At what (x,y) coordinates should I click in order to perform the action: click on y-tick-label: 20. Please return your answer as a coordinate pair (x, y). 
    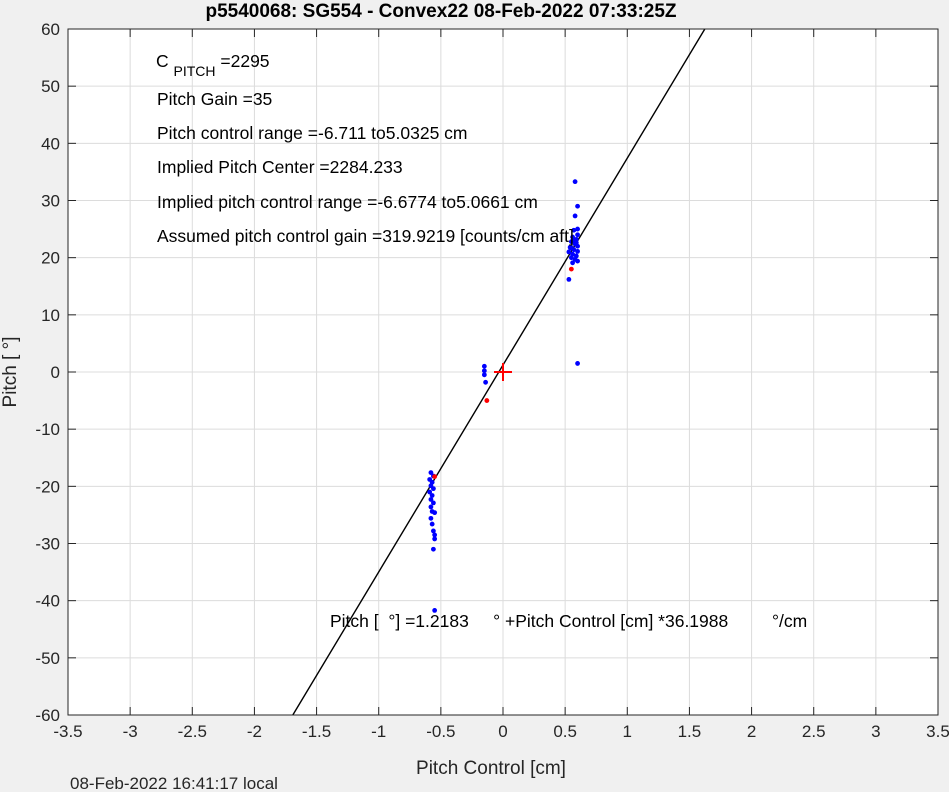
    Looking at the image, I should click on (50, 258).